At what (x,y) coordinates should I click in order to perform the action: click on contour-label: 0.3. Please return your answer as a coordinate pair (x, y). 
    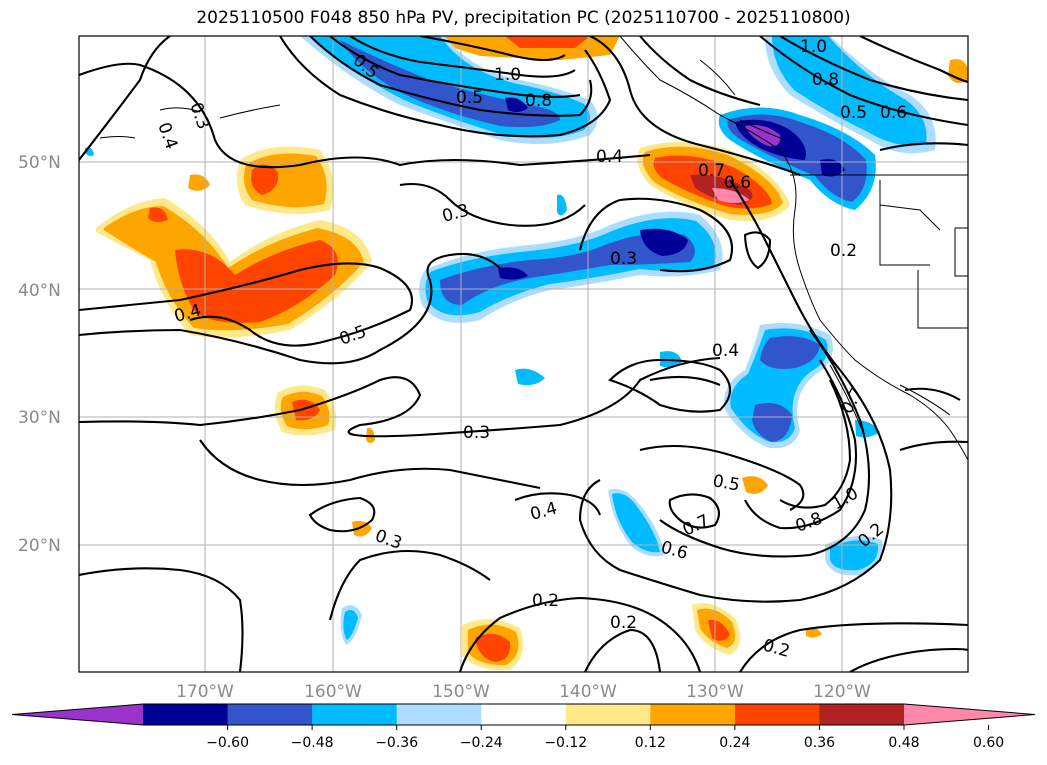
    Looking at the image, I should click on (476, 433).